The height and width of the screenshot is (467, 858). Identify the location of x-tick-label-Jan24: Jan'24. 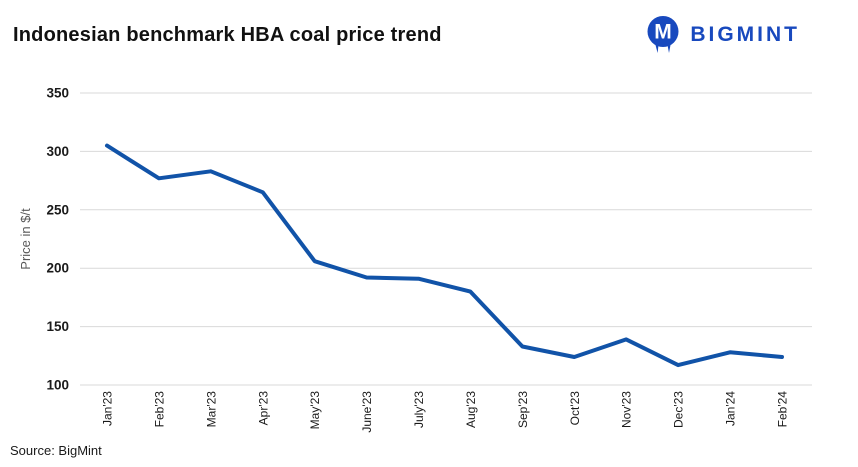
(731, 408).